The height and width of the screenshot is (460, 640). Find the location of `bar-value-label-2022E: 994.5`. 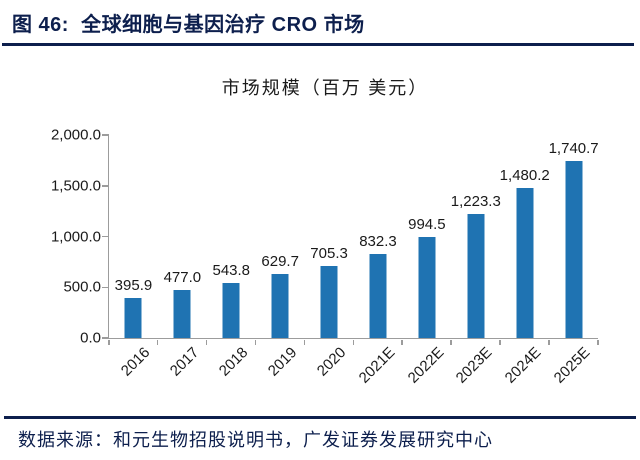

bar-value-label-2022E: 994.5 is located at coordinates (427, 225).